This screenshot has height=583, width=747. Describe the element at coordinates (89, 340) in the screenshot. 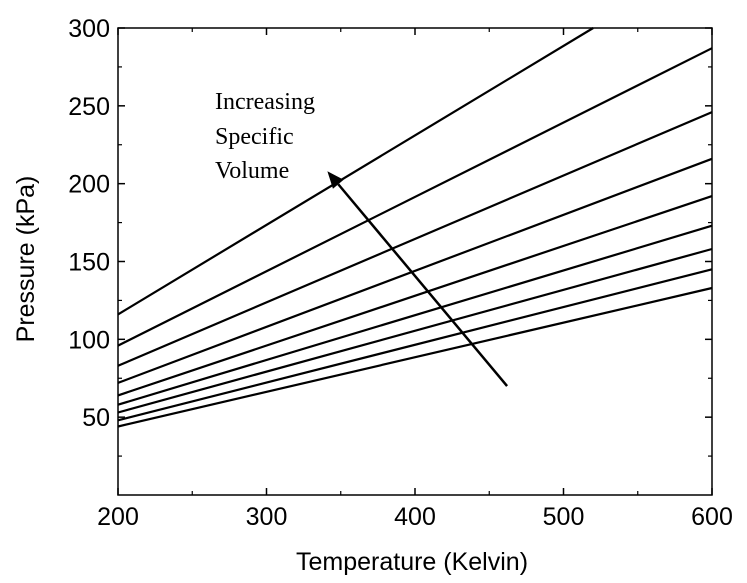

I see `y-tick-label: 100` at that location.